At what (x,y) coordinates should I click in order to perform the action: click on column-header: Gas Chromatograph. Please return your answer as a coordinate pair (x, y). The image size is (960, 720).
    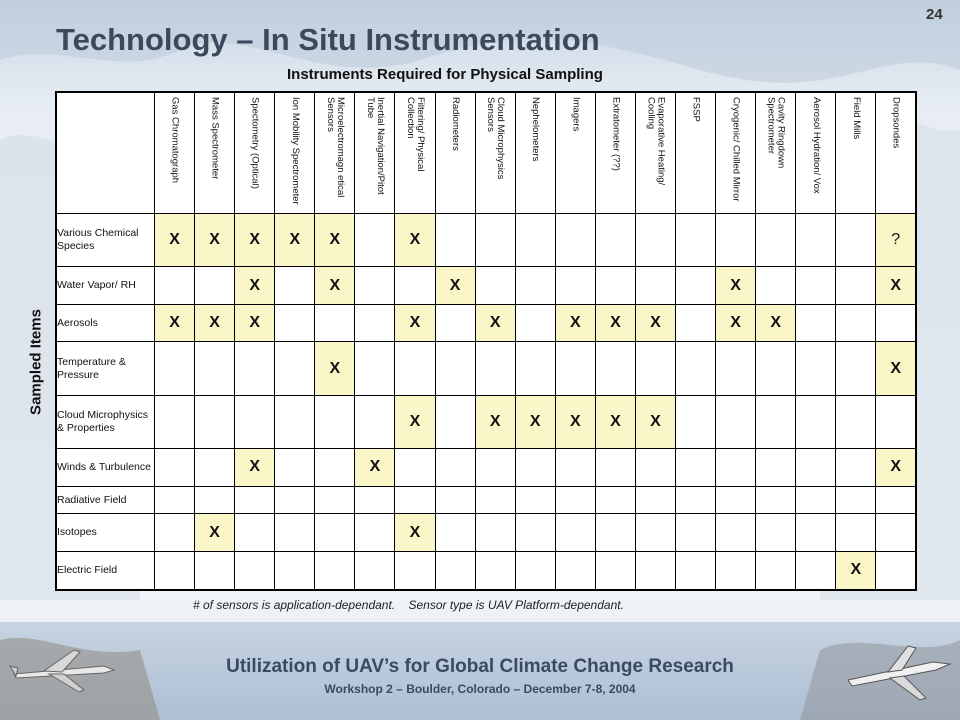
    Looking at the image, I should click on (174, 152).